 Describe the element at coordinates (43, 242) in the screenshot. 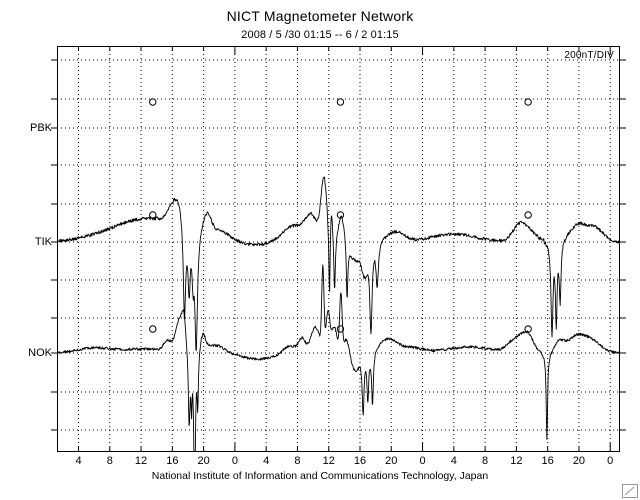

I see `y-axis-label-tik: TIK` at that location.